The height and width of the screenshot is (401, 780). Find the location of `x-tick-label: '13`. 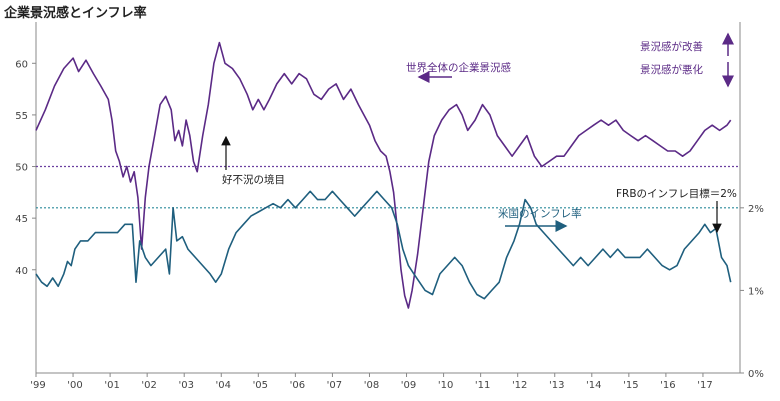

x-tick-label: '13 is located at coordinates (556, 385).